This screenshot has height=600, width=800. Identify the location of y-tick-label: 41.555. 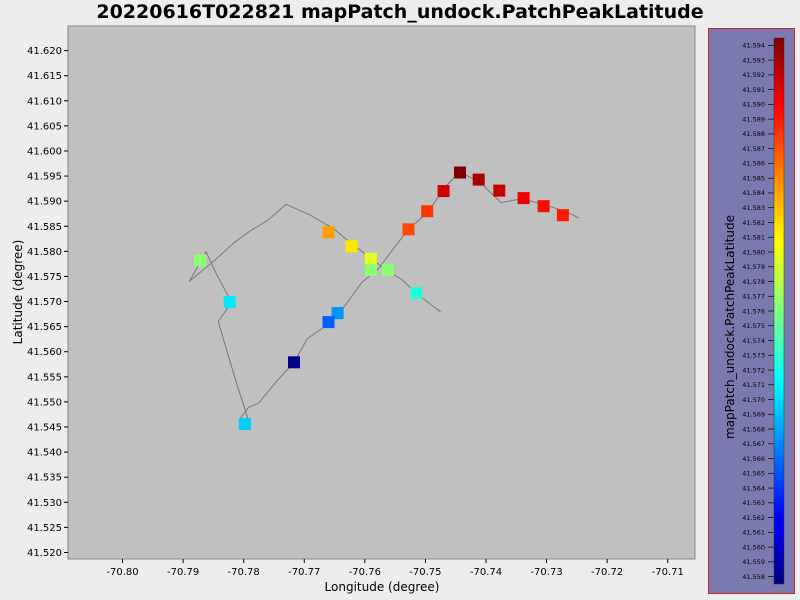
(44, 377).